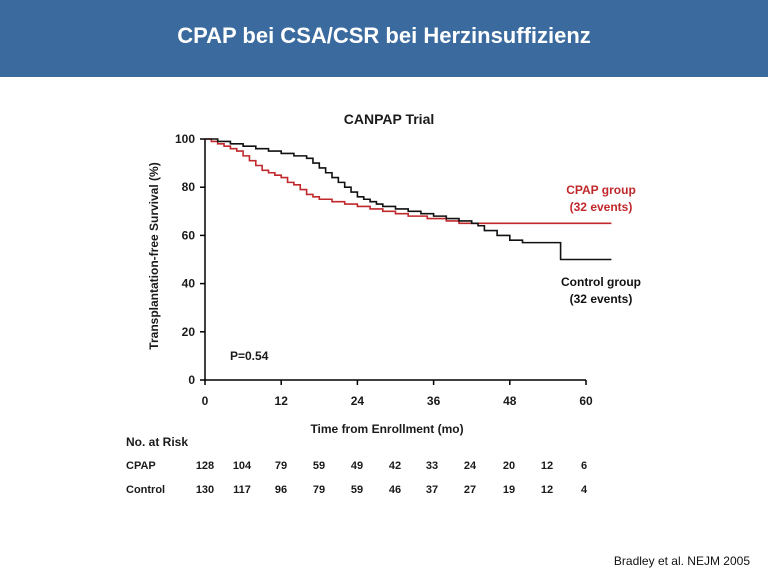 The width and height of the screenshot is (768, 576). What do you see at coordinates (205, 401) in the screenshot?
I see `x-tick-label: 0` at bounding box center [205, 401].